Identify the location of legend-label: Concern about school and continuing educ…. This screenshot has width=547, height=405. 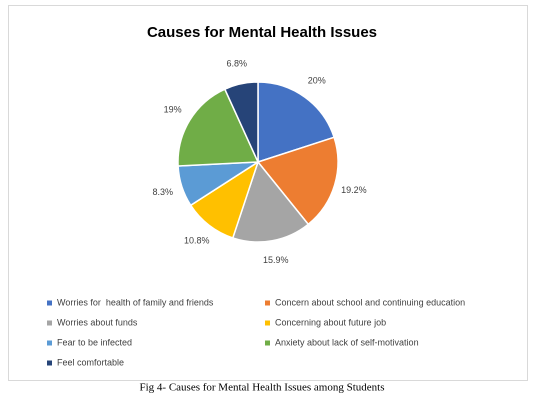
(370, 302).